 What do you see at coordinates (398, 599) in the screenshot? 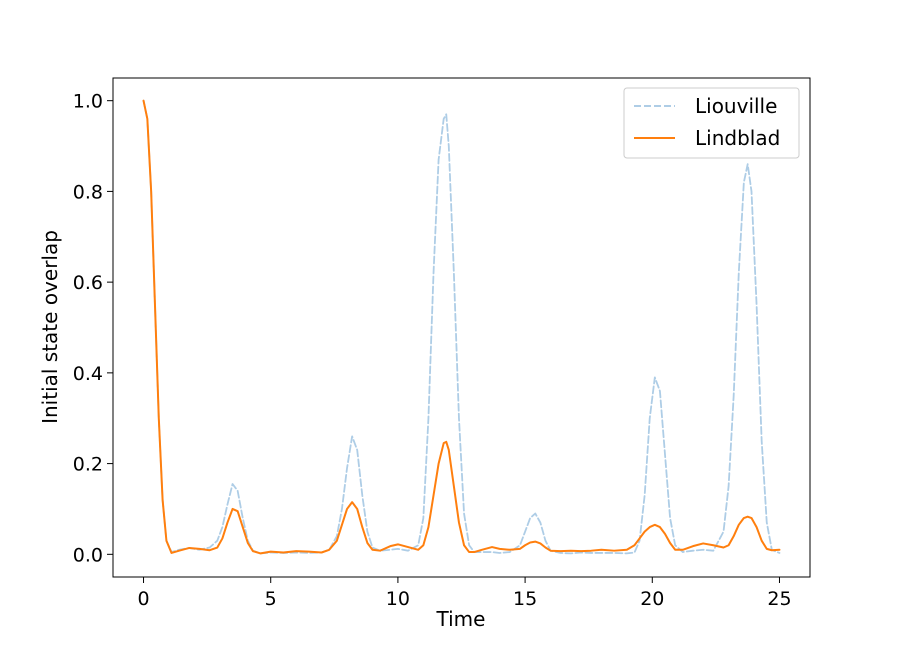
I see `x-tick-label: 10` at bounding box center [398, 599].